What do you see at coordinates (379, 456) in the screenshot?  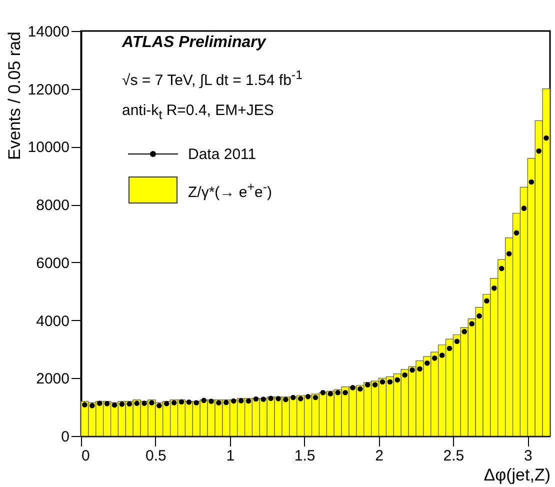 I see `x-tick-label: 2` at bounding box center [379, 456].